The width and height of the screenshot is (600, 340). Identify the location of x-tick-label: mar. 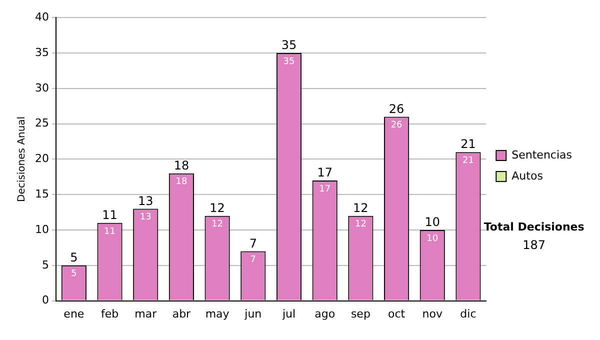
(146, 313).